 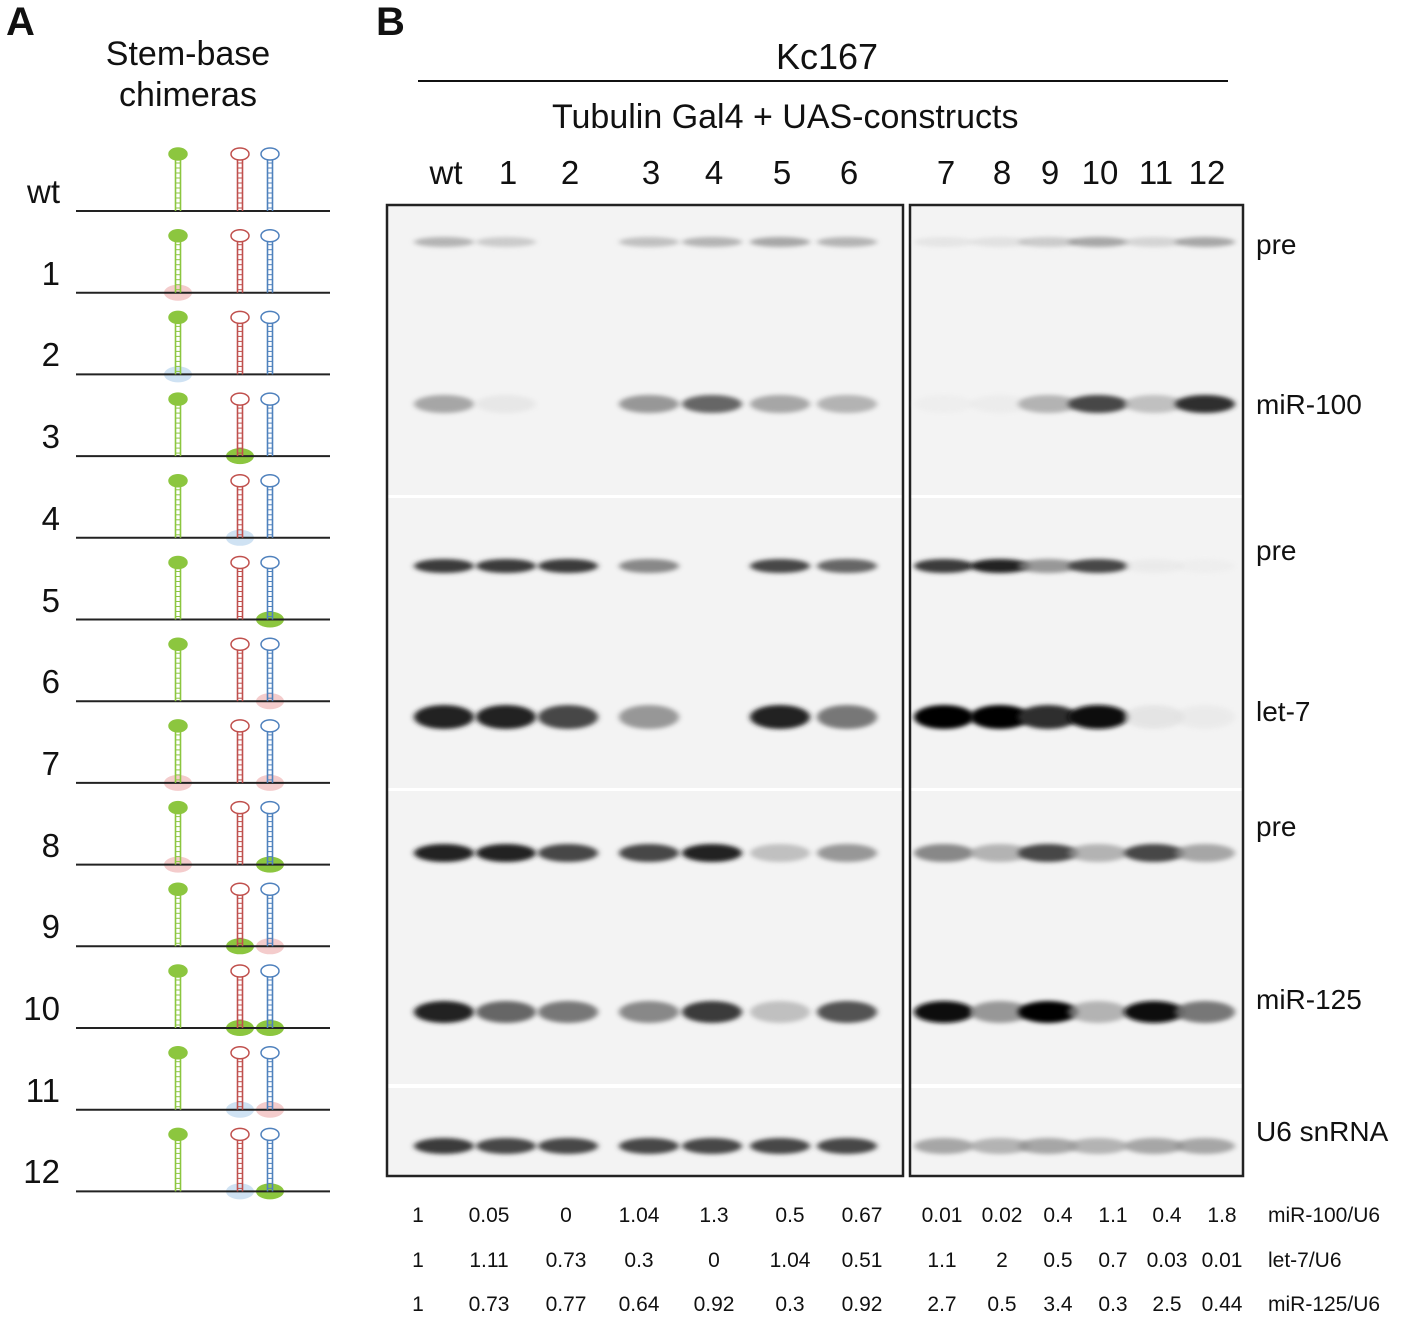 What do you see at coordinates (1002, 1215) in the screenshot?
I see `quant-value: 0.02` at bounding box center [1002, 1215].